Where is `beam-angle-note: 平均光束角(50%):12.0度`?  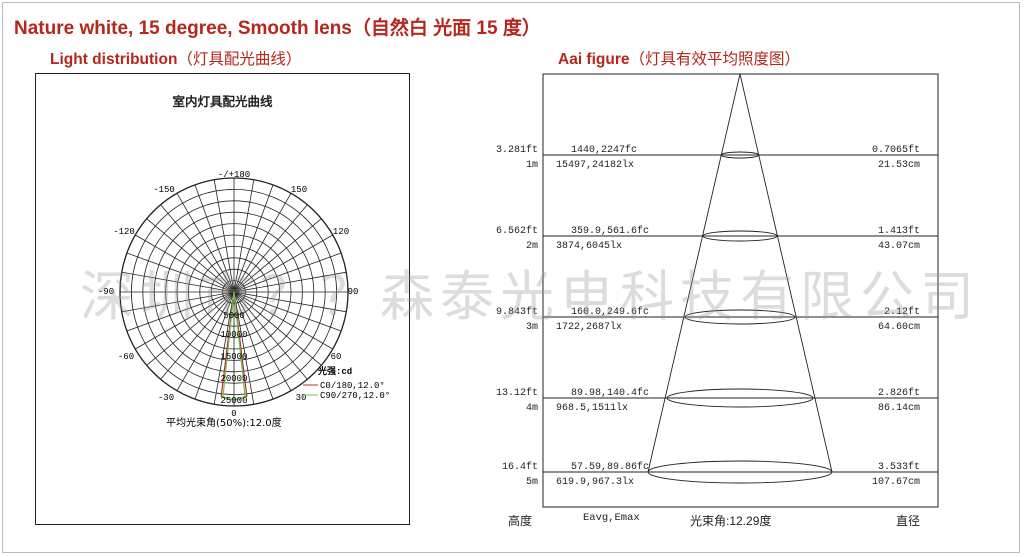
beam-angle-note: 平均光束角(50%):12.0度 is located at coordinates (224, 422).